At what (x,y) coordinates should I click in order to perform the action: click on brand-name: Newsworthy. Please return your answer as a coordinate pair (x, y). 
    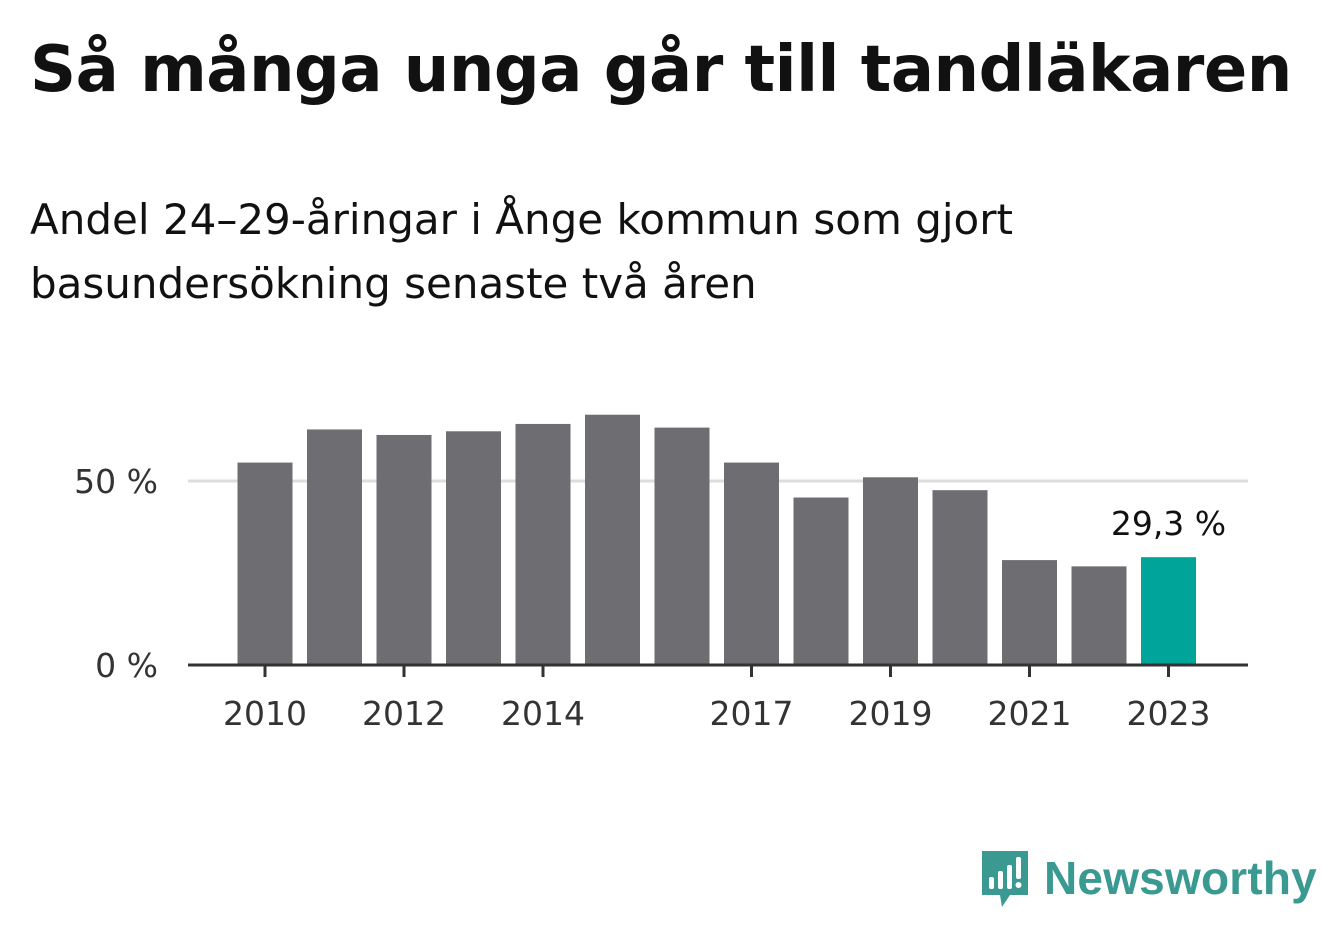
    Looking at the image, I should click on (1180, 878).